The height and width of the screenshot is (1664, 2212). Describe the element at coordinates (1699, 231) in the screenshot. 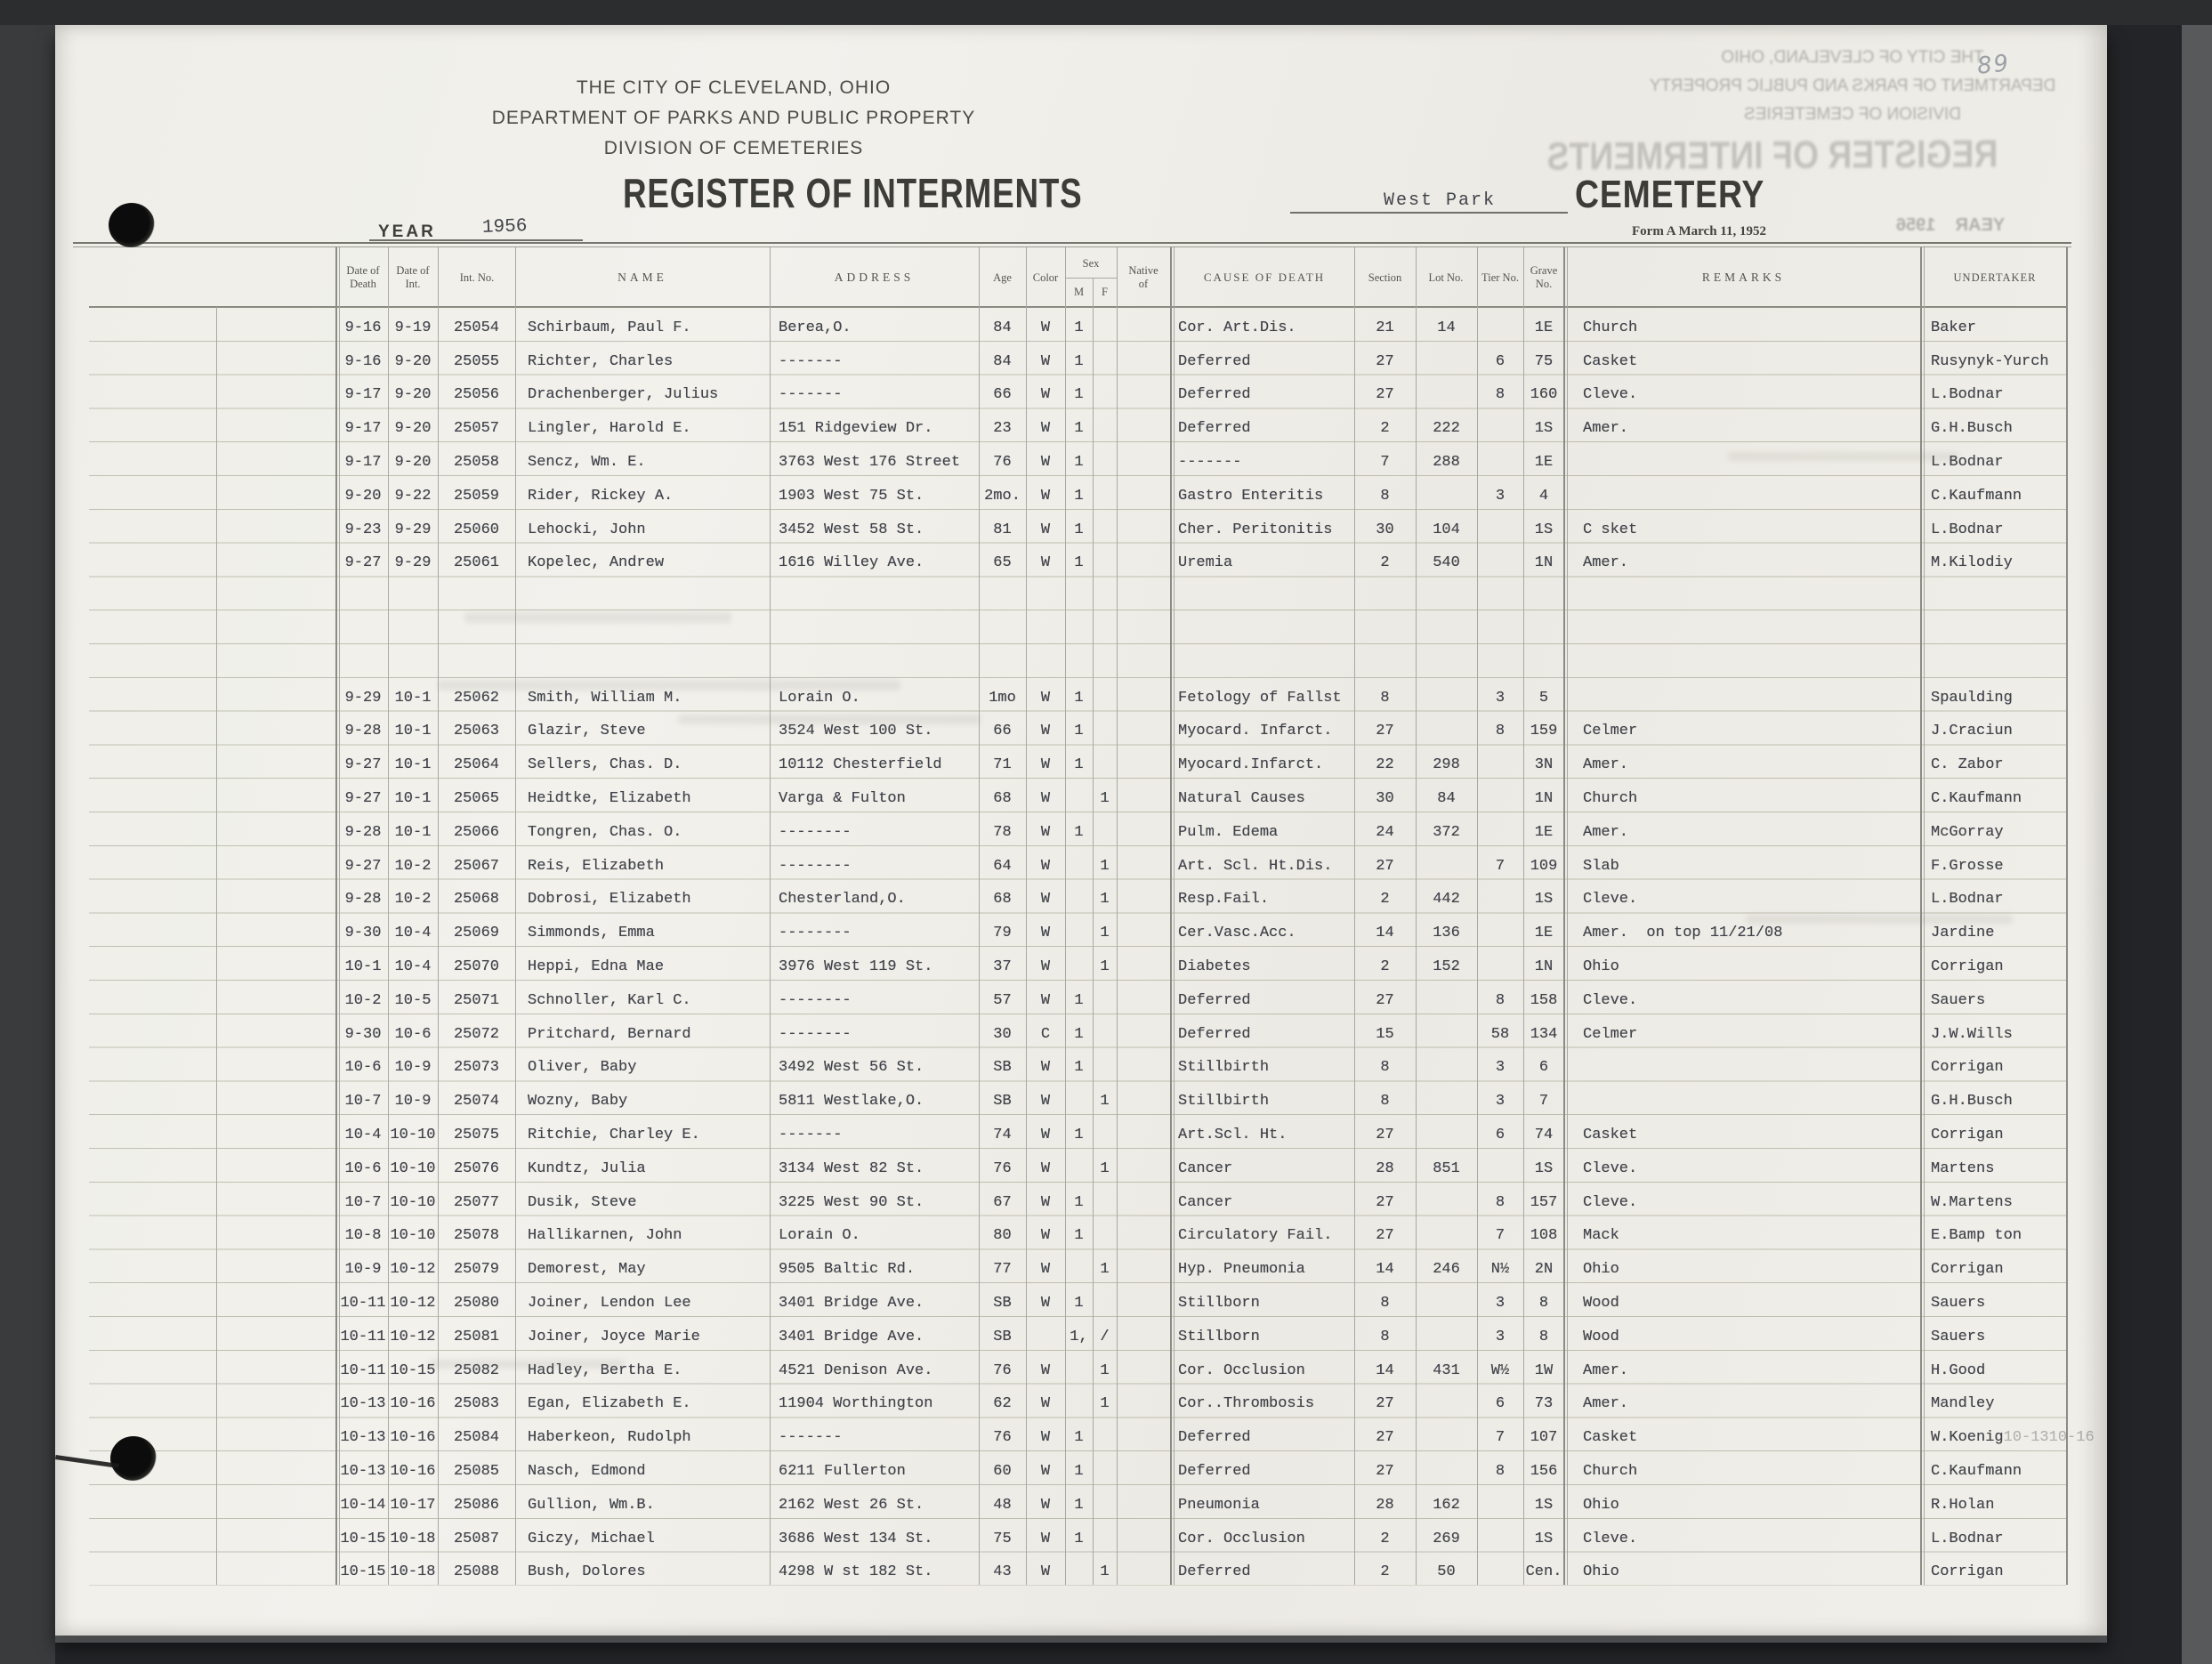

I see `form-note: Form A March 11, 1952` at that location.